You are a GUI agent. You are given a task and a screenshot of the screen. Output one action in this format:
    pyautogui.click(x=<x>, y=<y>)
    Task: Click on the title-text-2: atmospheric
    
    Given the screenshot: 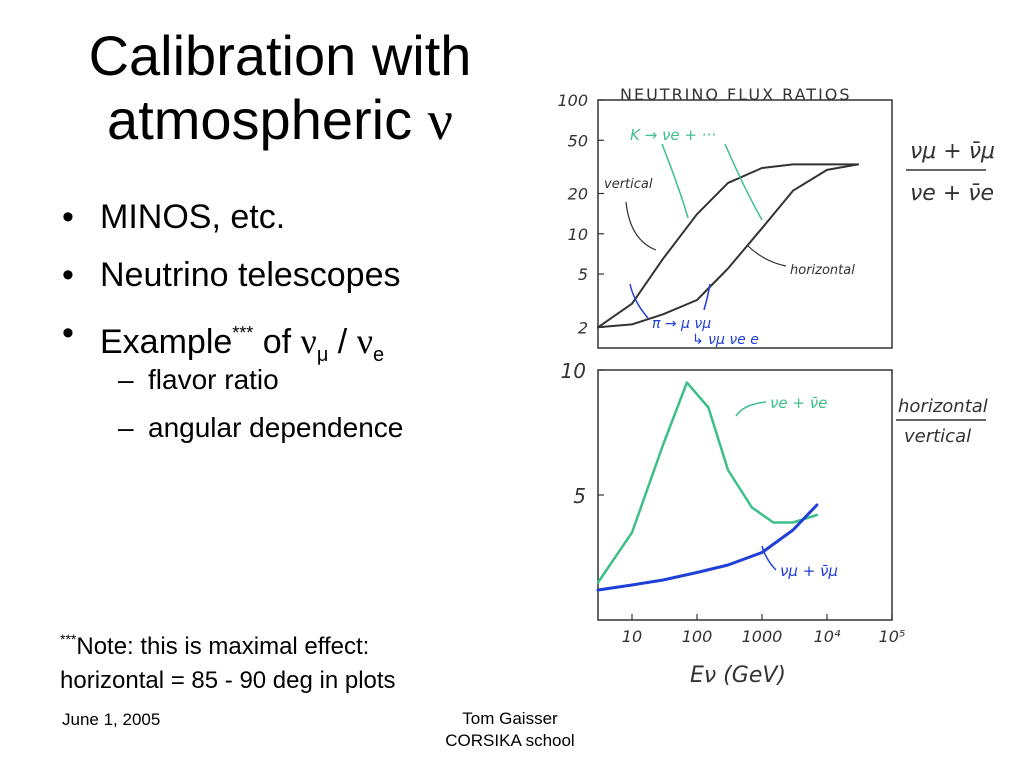 What is the action you would take?
    pyautogui.click(x=267, y=119)
    